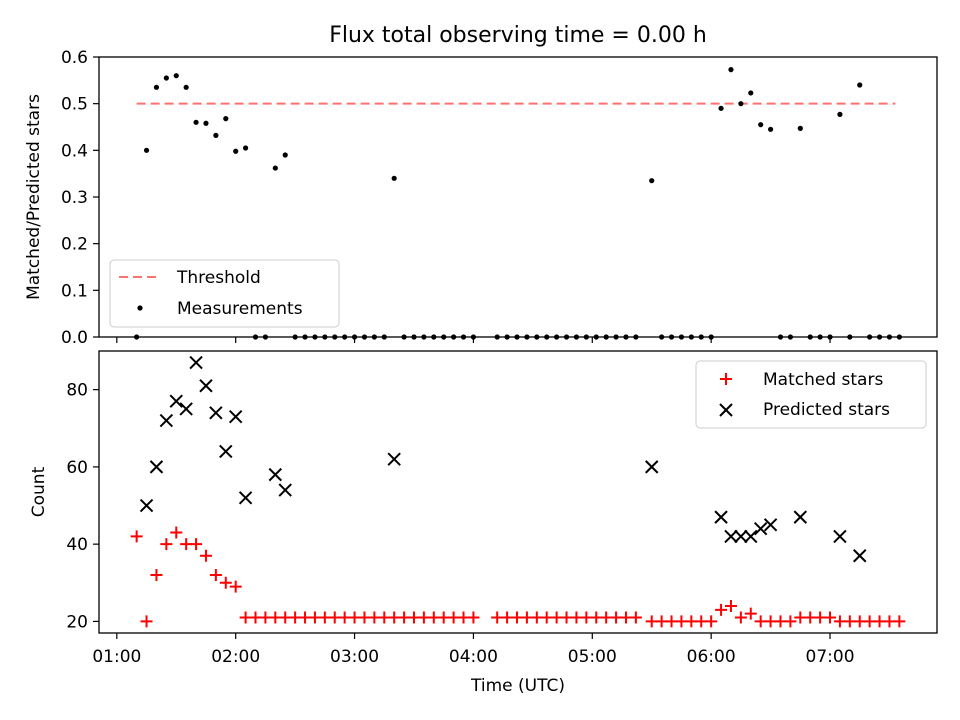 The width and height of the screenshot is (960, 720). I want to click on predicted-legend-swatch, so click(726, 410).